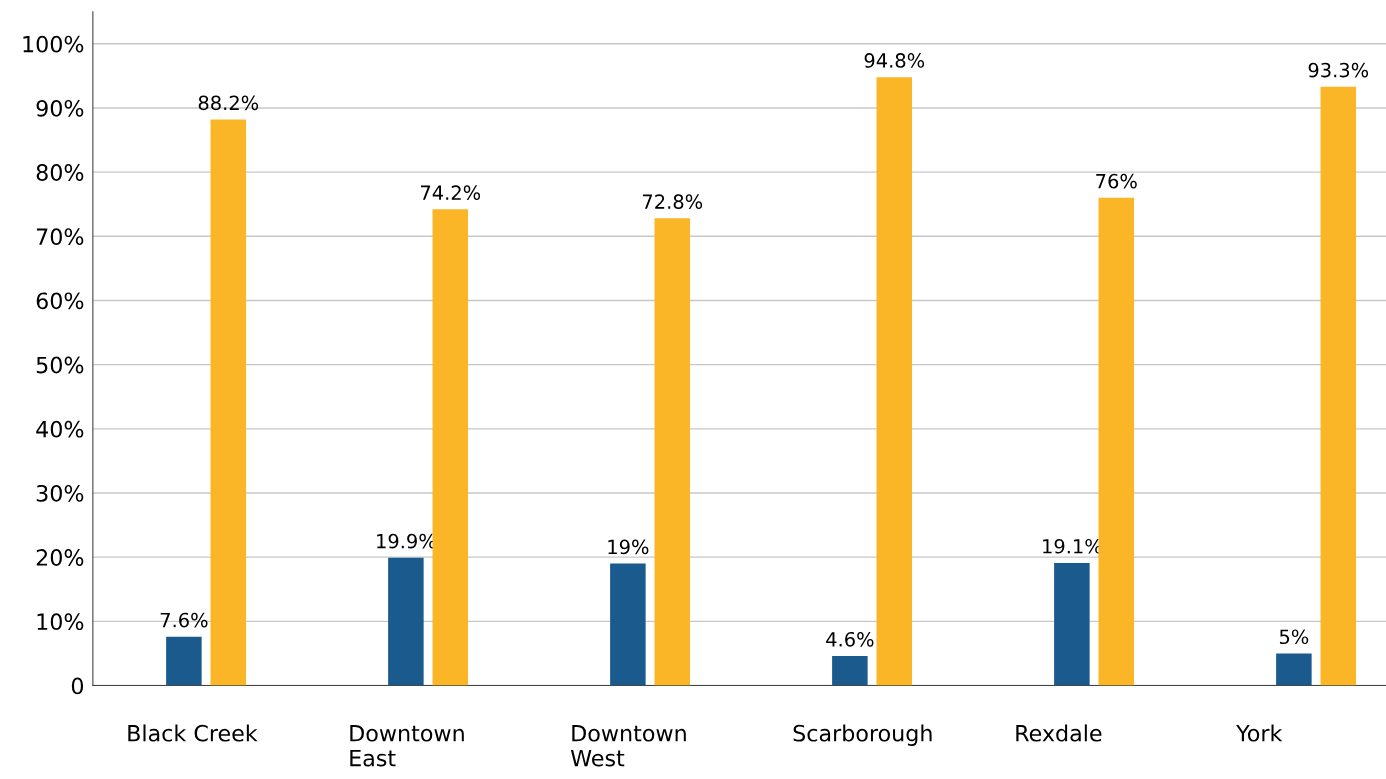 The height and width of the screenshot is (779, 1386). What do you see at coordinates (628, 547) in the screenshot?
I see `text: 19%` at bounding box center [628, 547].